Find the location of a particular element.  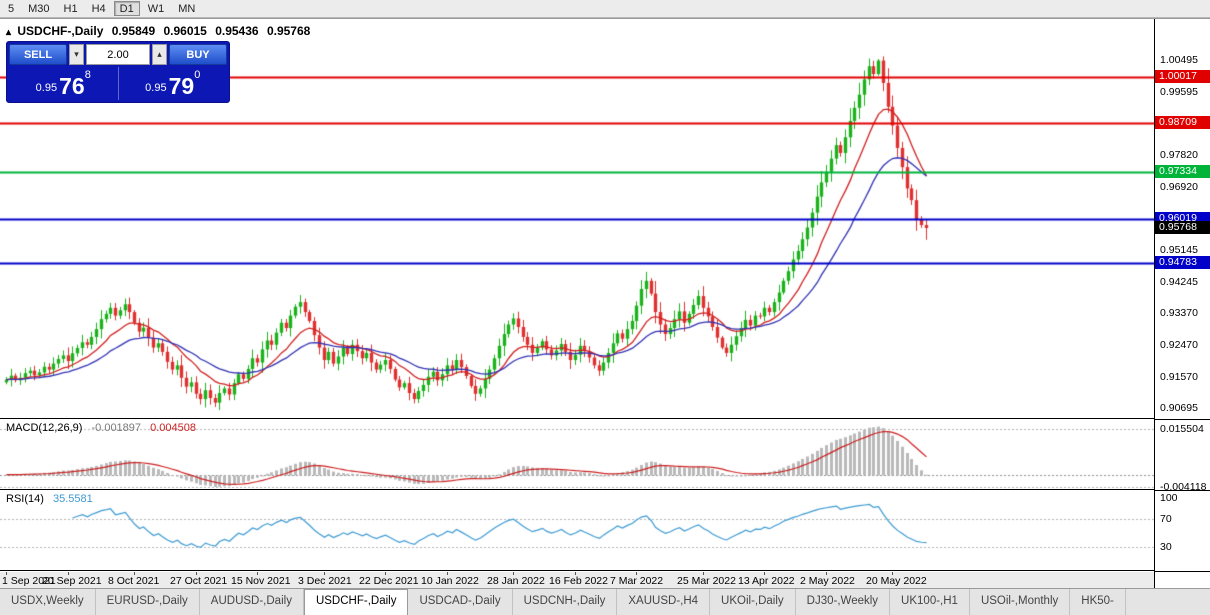

chart-tab: HK50- is located at coordinates (1098, 602).